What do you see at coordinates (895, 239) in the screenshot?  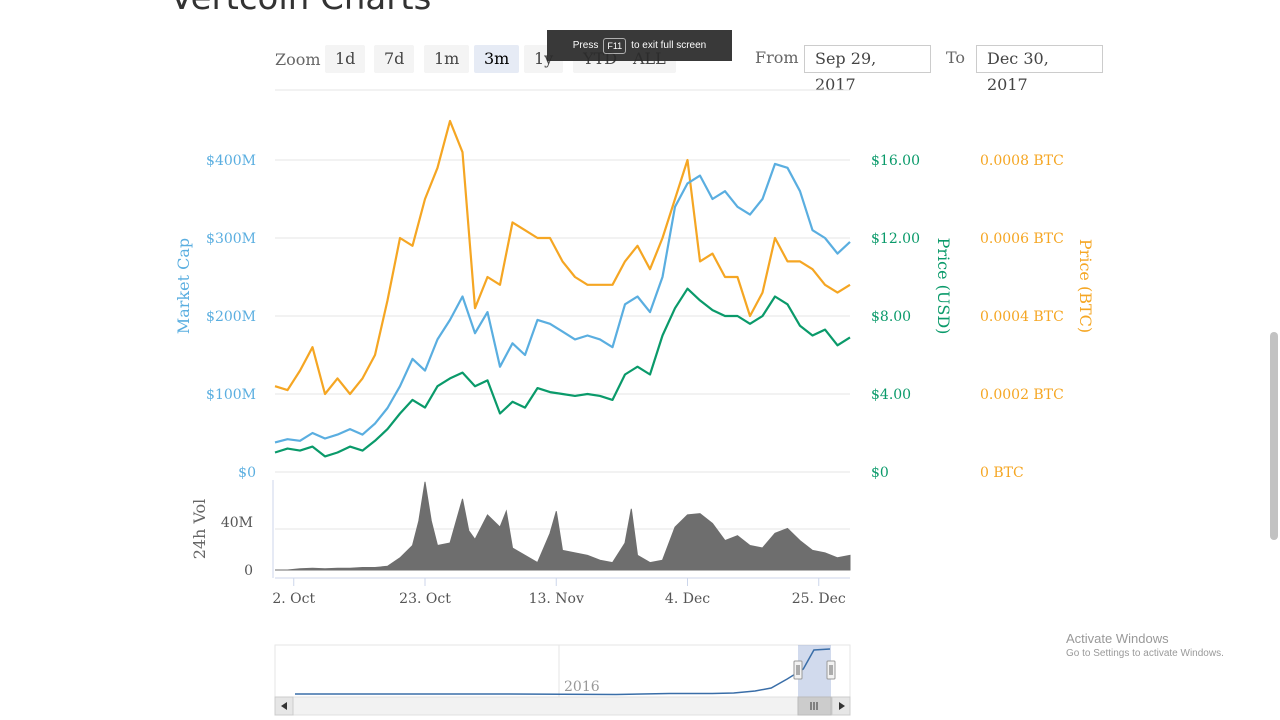 I see `usd-tick: $12.00` at bounding box center [895, 239].